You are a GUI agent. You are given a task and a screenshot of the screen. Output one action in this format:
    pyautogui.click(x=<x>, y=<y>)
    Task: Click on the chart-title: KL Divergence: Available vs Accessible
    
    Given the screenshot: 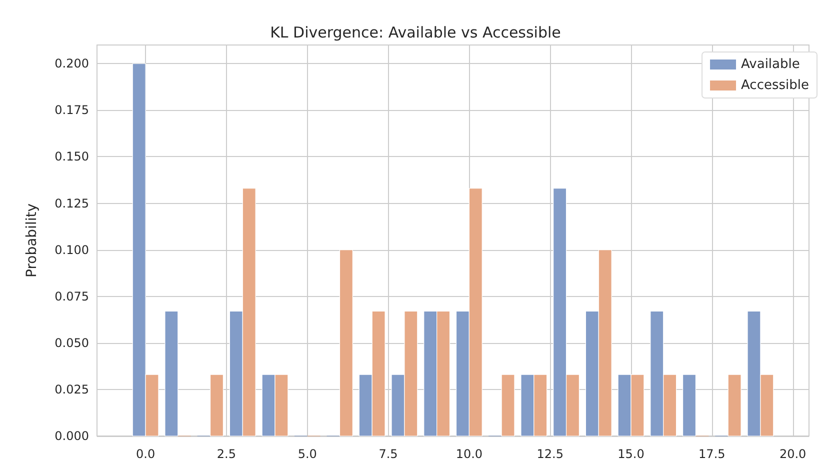 What is the action you would take?
    pyautogui.click(x=415, y=33)
    